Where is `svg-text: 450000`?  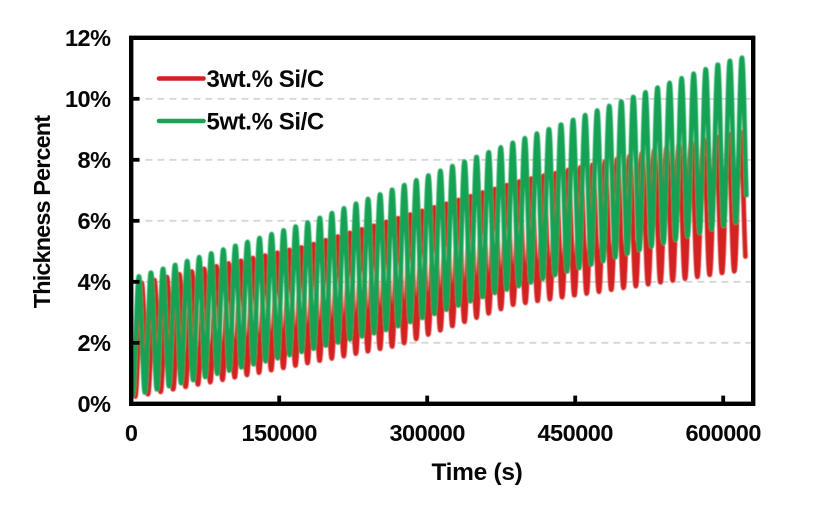 svg-text: 450000 is located at coordinates (575, 433).